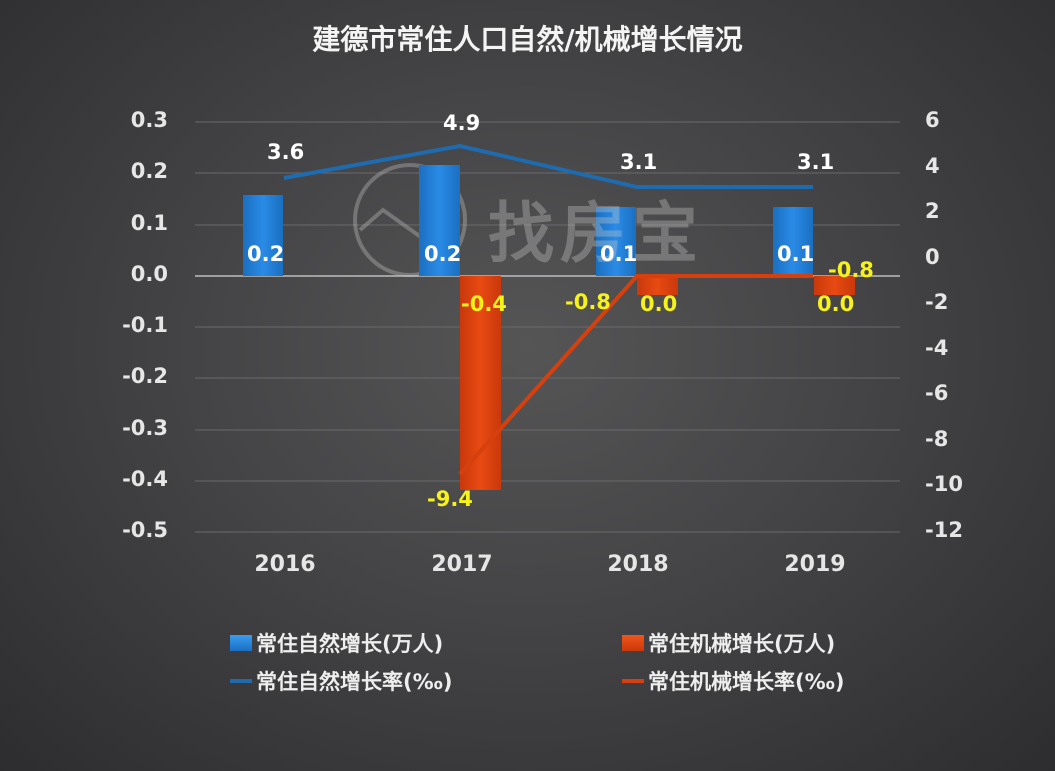  I want to click on legend-mechanical-rate: 常住机械增长率(‰), so click(733, 681).